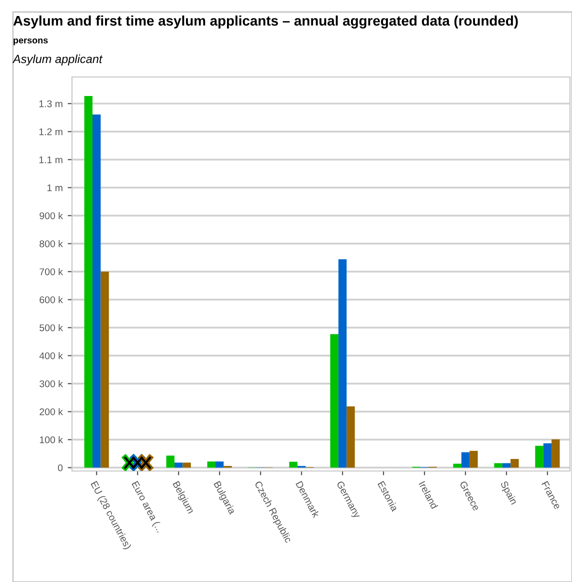 Image resolution: width=572 pixels, height=582 pixels. Describe the element at coordinates (50, 104) in the screenshot. I see `y-tick-label: 1.3 m` at that location.